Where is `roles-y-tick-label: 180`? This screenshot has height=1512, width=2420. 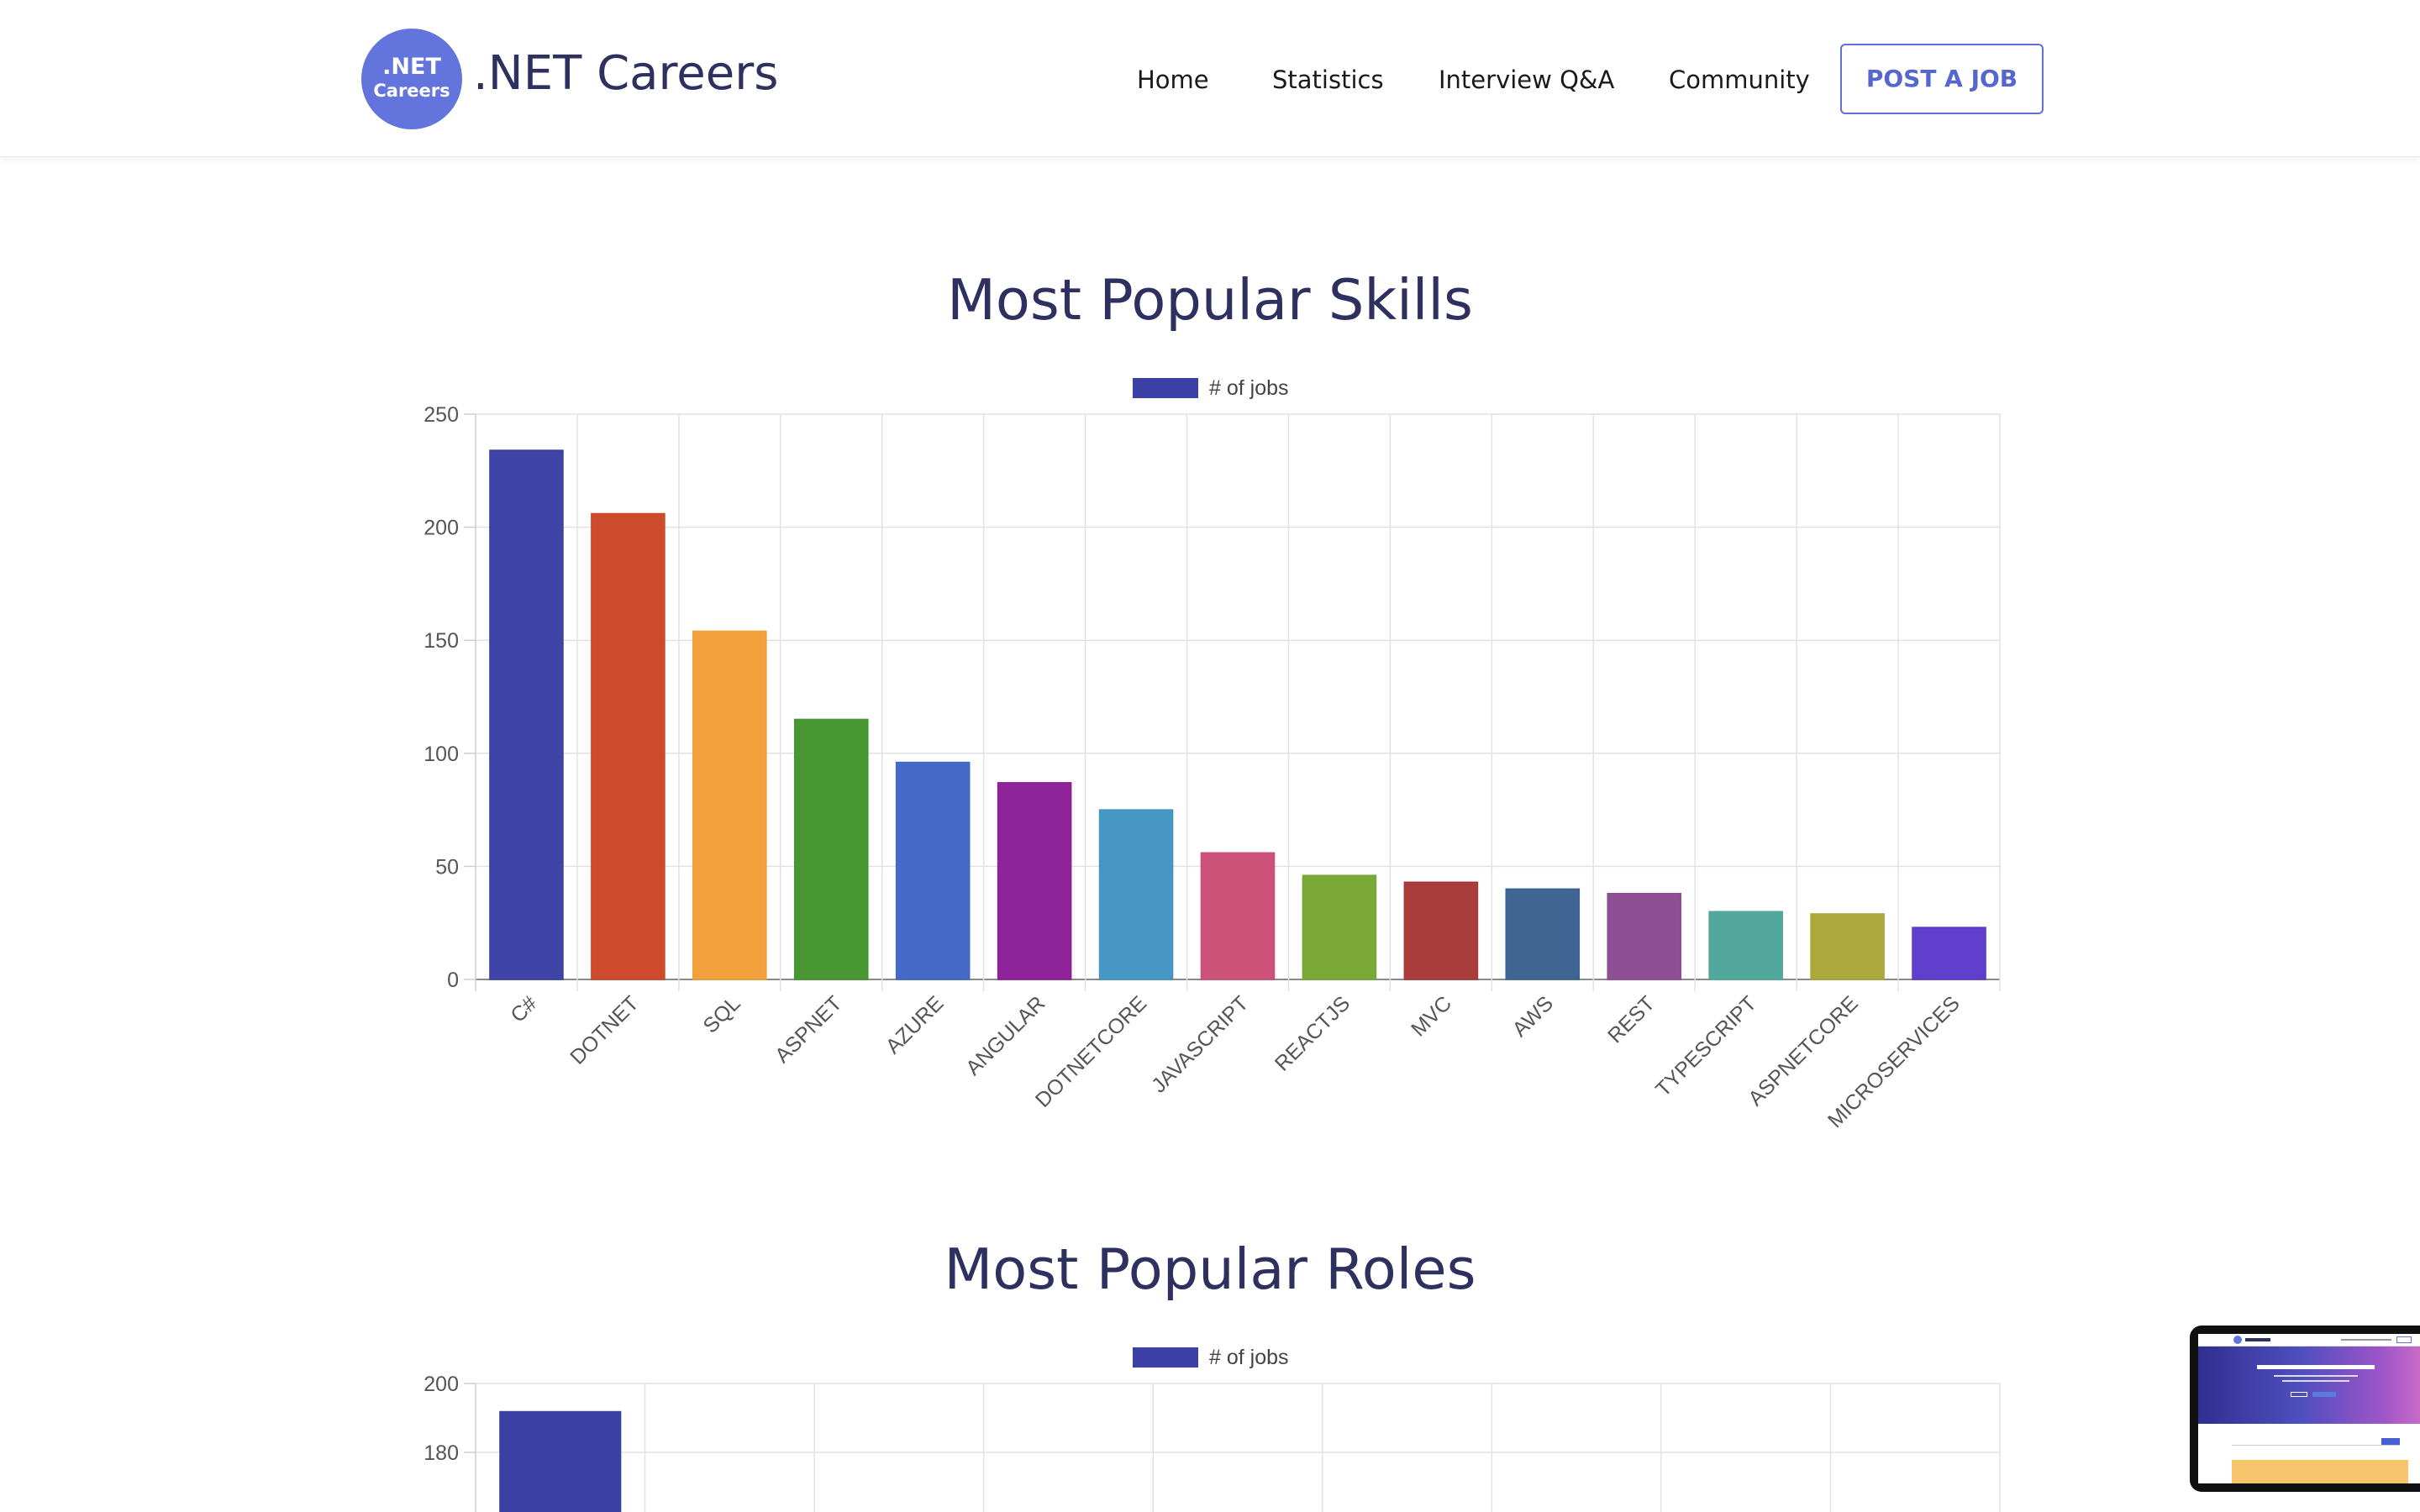
roles-y-tick-label: 180 is located at coordinates (441, 1453).